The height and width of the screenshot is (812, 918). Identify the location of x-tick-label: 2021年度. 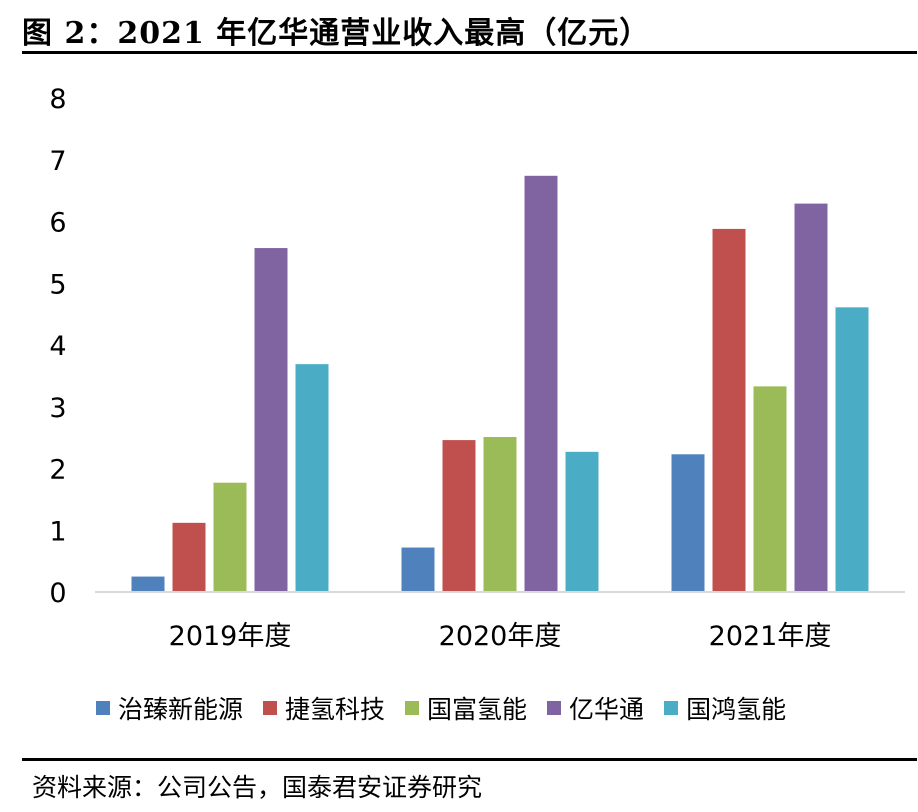
(770, 636).